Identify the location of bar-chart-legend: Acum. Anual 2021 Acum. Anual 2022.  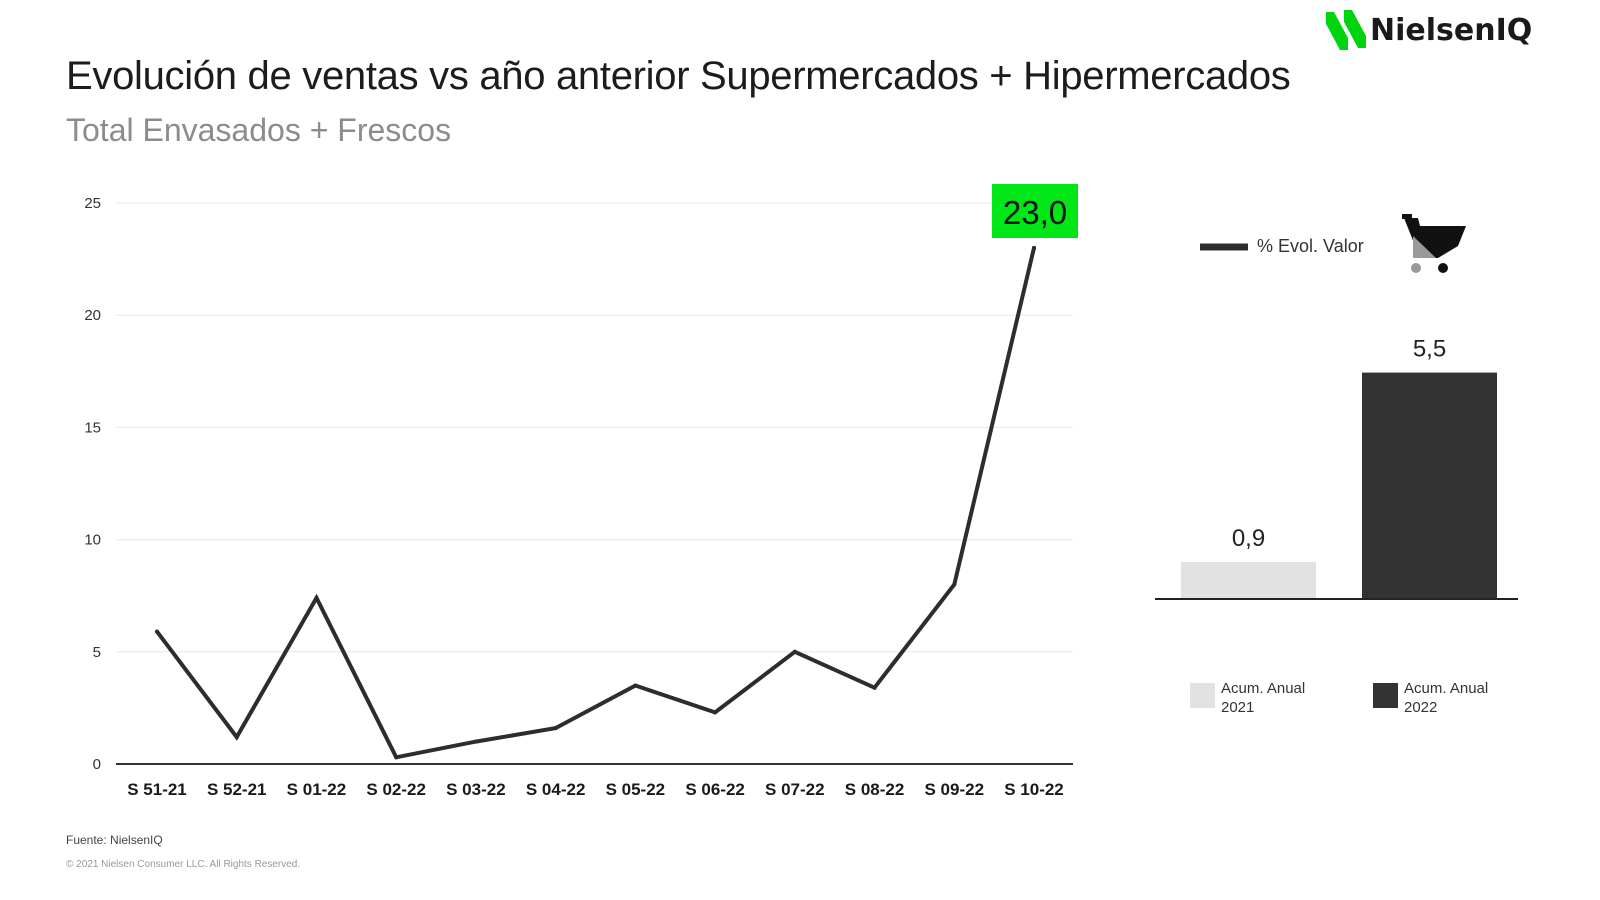
(1339, 698).